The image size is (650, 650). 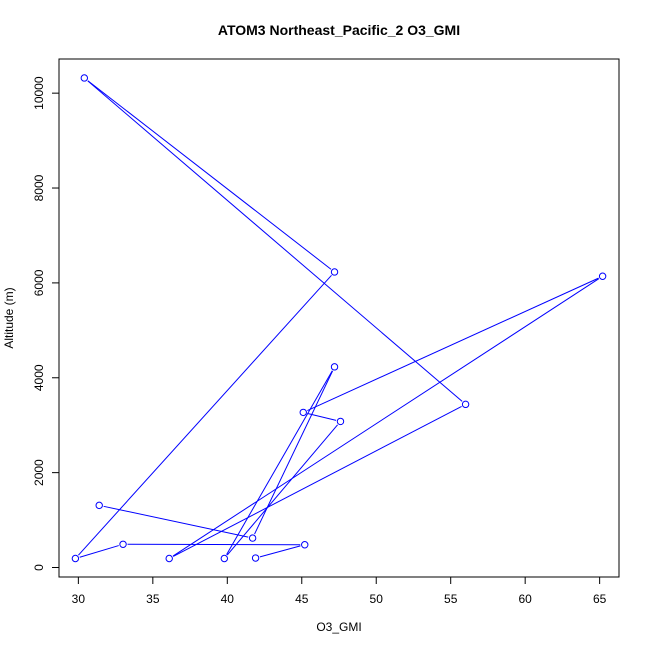 I want to click on y-tick-label: 10000, so click(x=39, y=93).